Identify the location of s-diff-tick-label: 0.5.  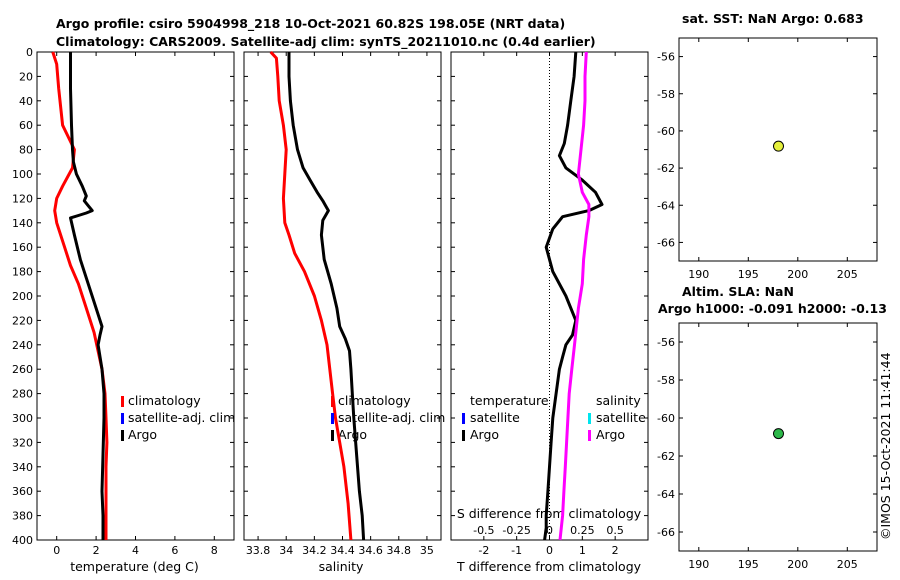
(615, 530).